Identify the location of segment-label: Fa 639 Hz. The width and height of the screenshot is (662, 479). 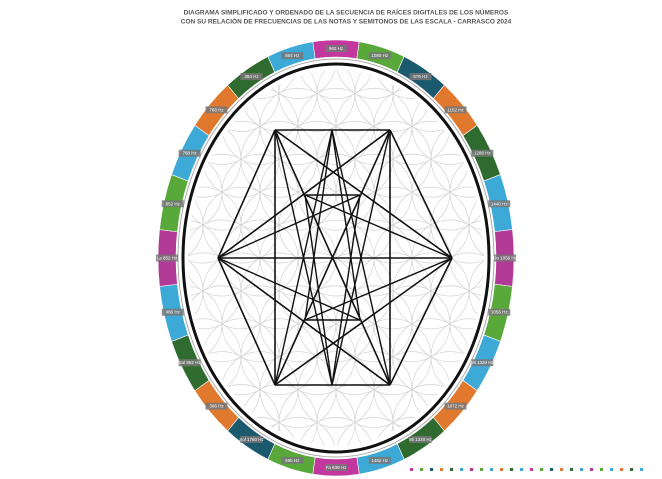
(337, 467).